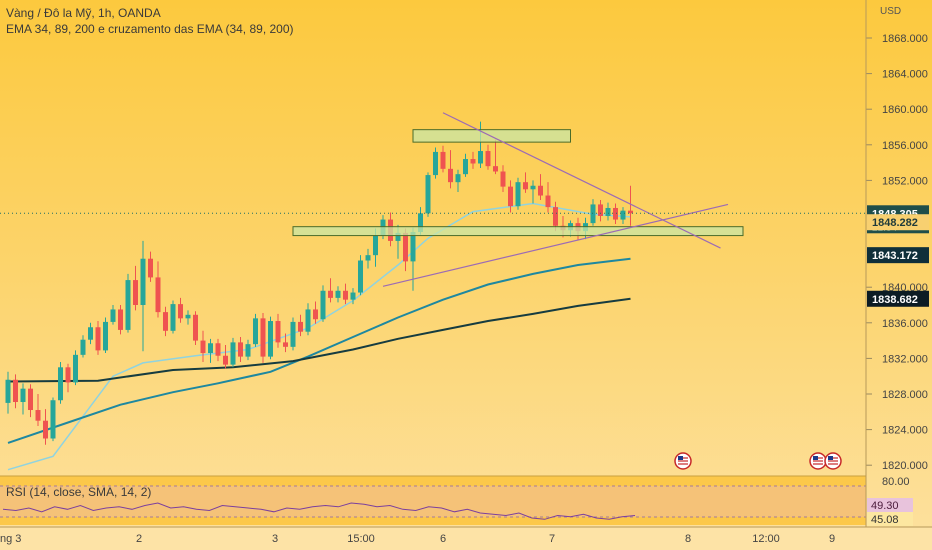 This screenshot has height=550, width=932. I want to click on time-axis-label: 2, so click(139, 539).